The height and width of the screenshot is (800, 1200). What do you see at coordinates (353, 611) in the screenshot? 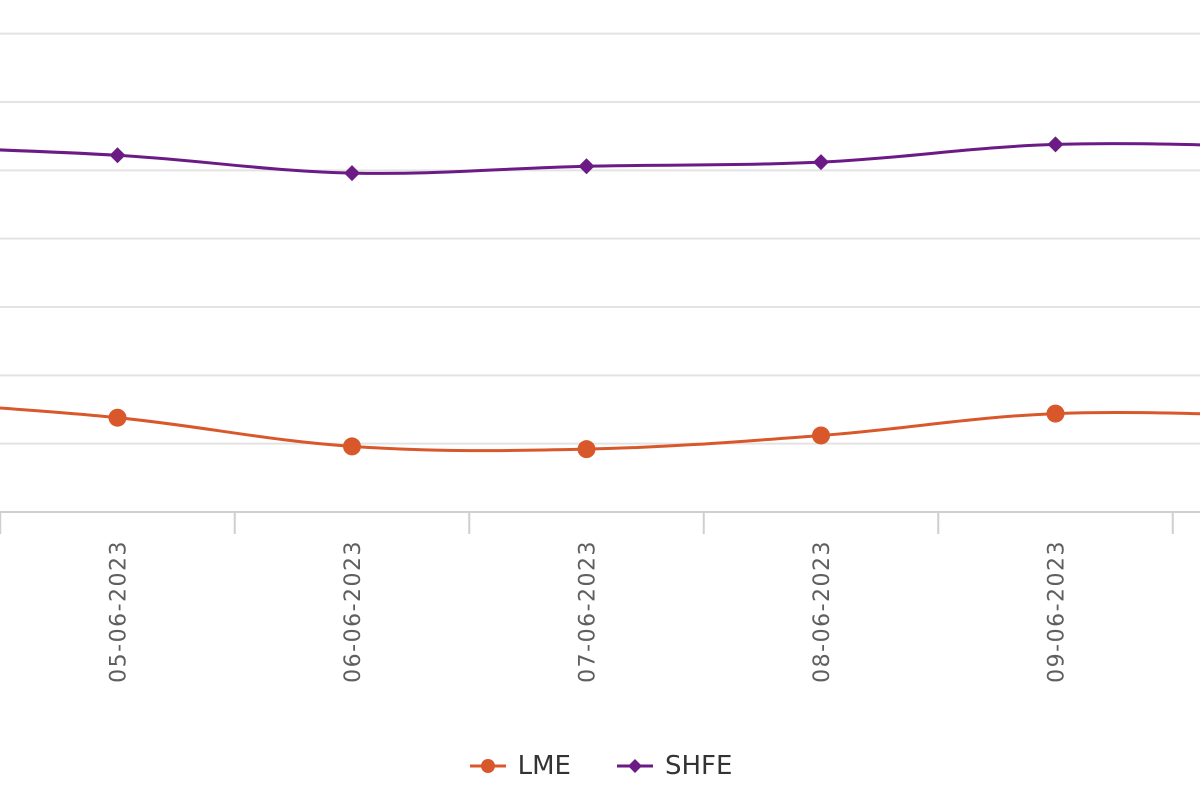
I see `x-tick-label: 06-06-2023` at bounding box center [353, 611].